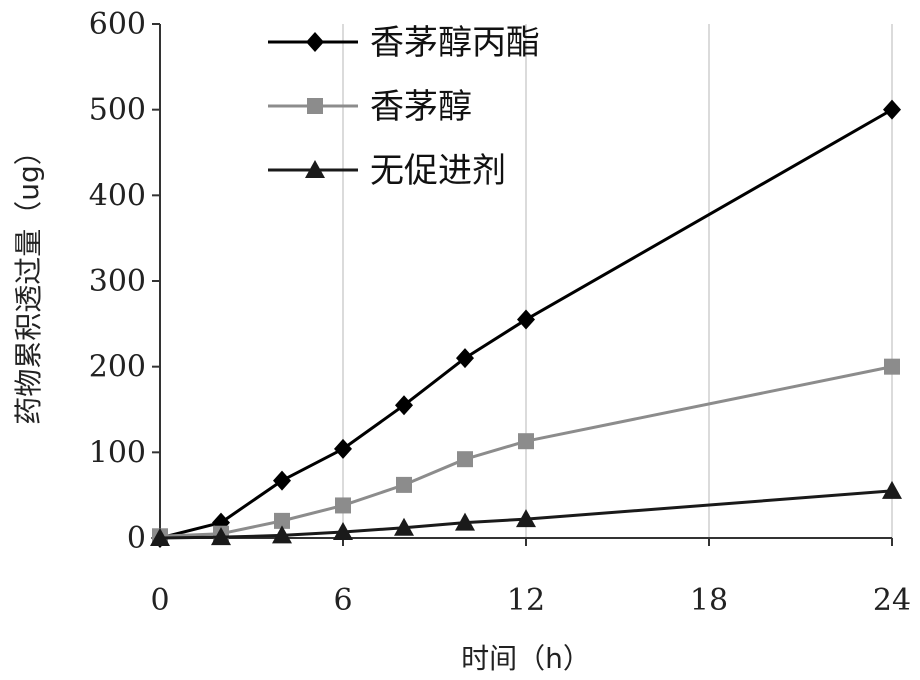 This screenshot has height=680, width=920. I want to click on series-3-line, so click(526, 514).